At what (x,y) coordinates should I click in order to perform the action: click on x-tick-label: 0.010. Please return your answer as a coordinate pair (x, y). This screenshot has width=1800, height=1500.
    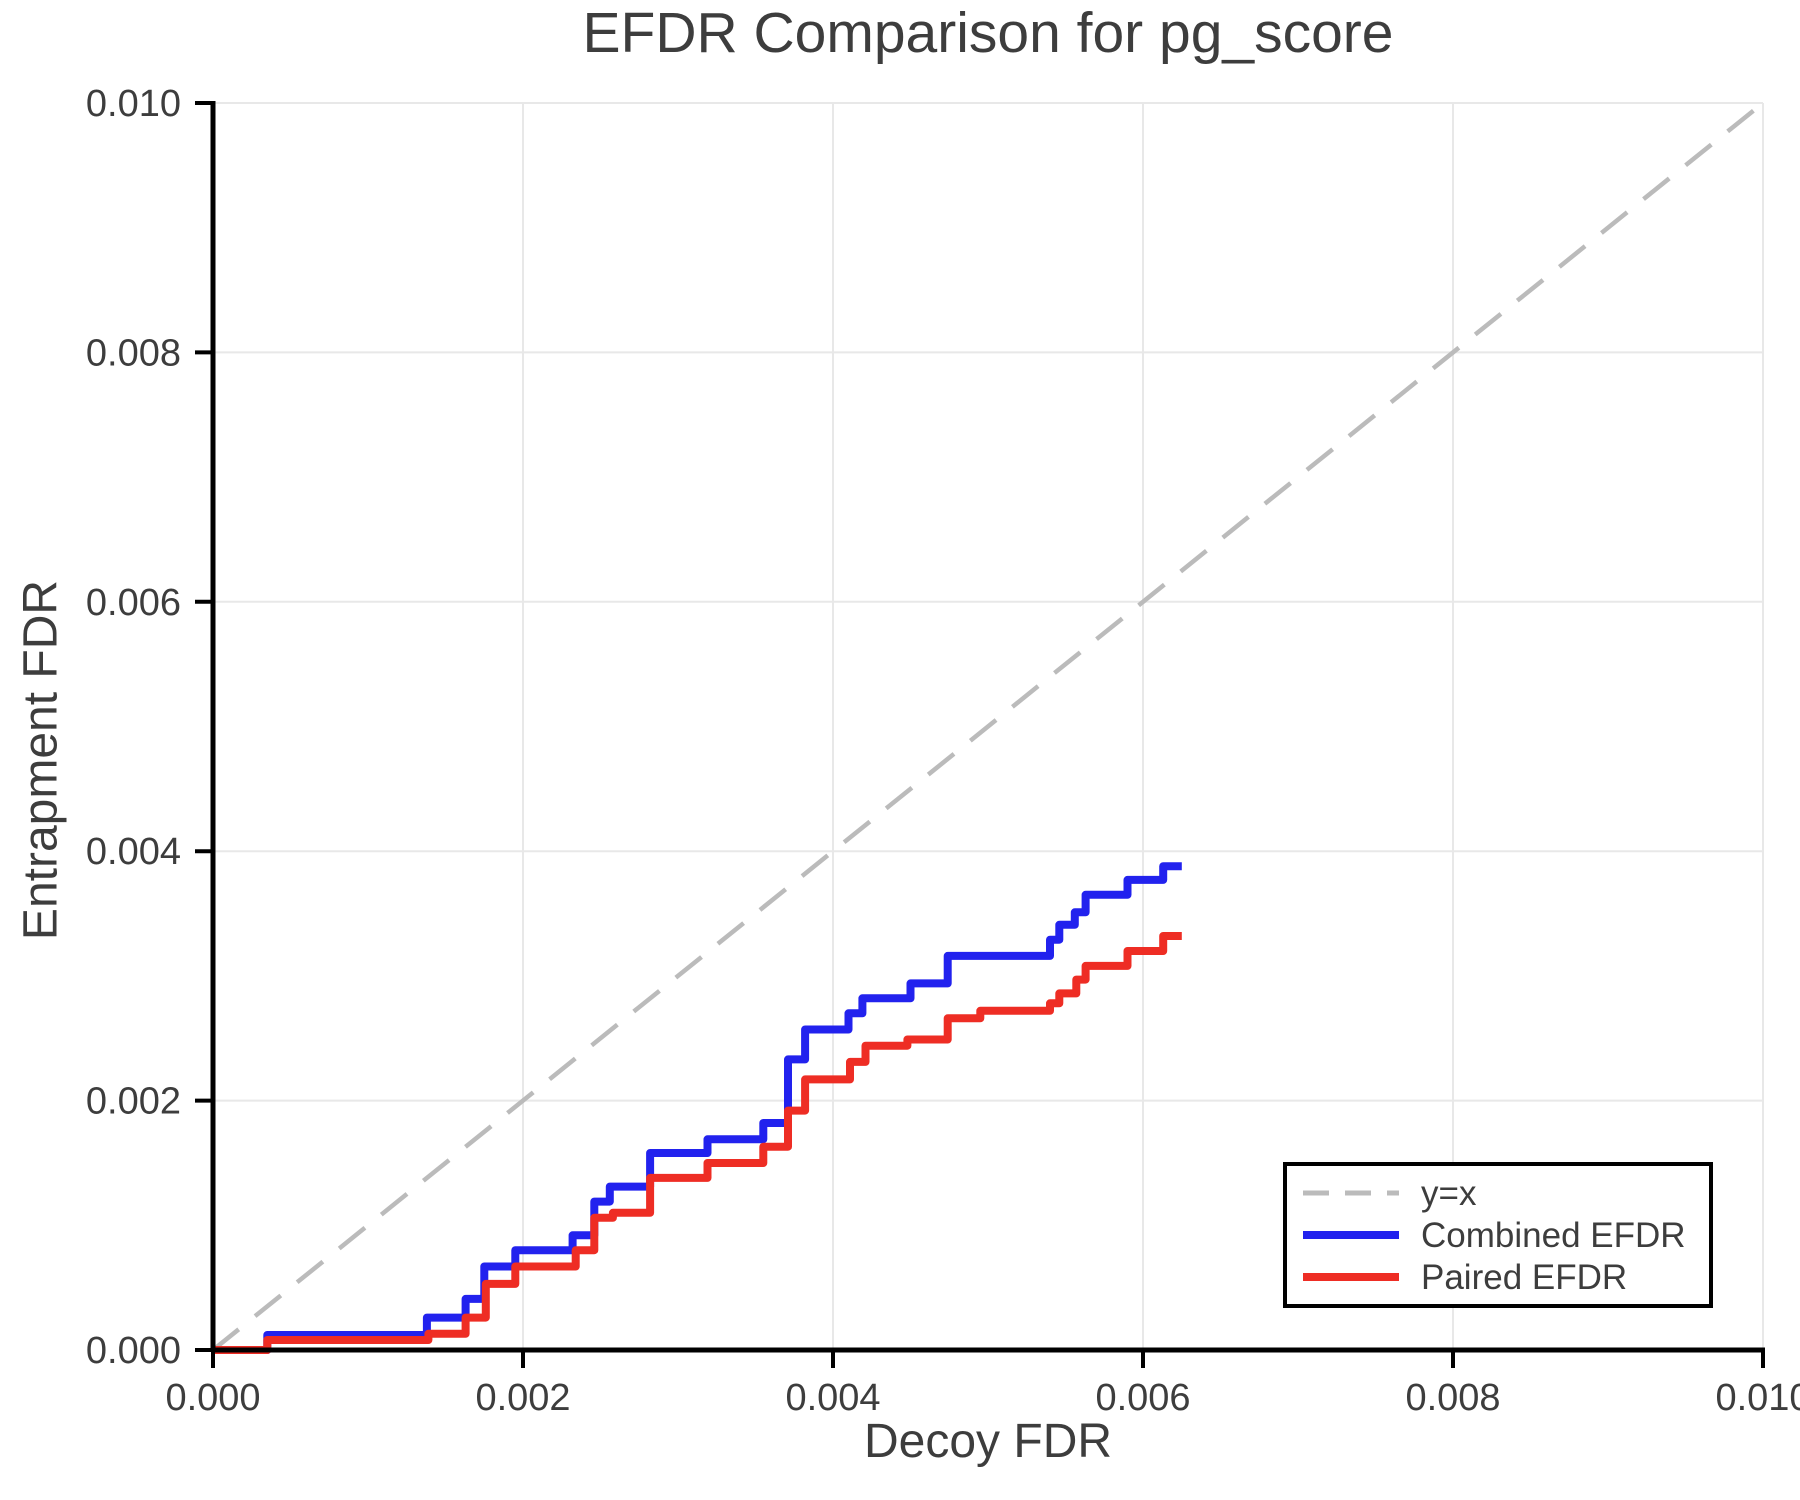
    Looking at the image, I should click on (1757, 1398).